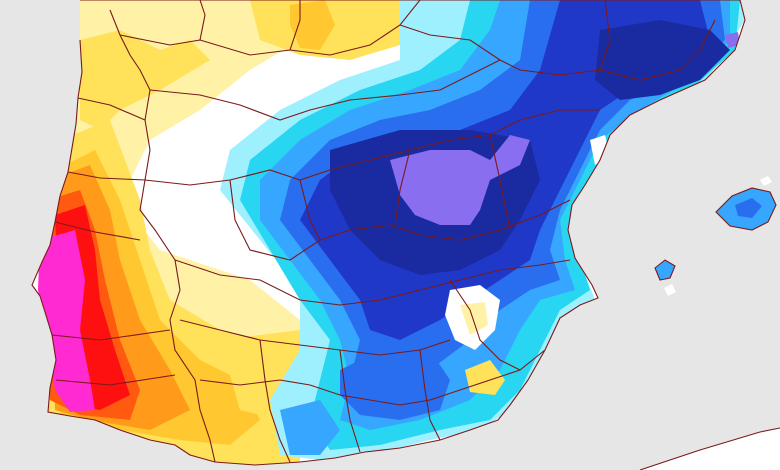  I want to click on hot-zone-magenta-small-south, so click(71, 391).